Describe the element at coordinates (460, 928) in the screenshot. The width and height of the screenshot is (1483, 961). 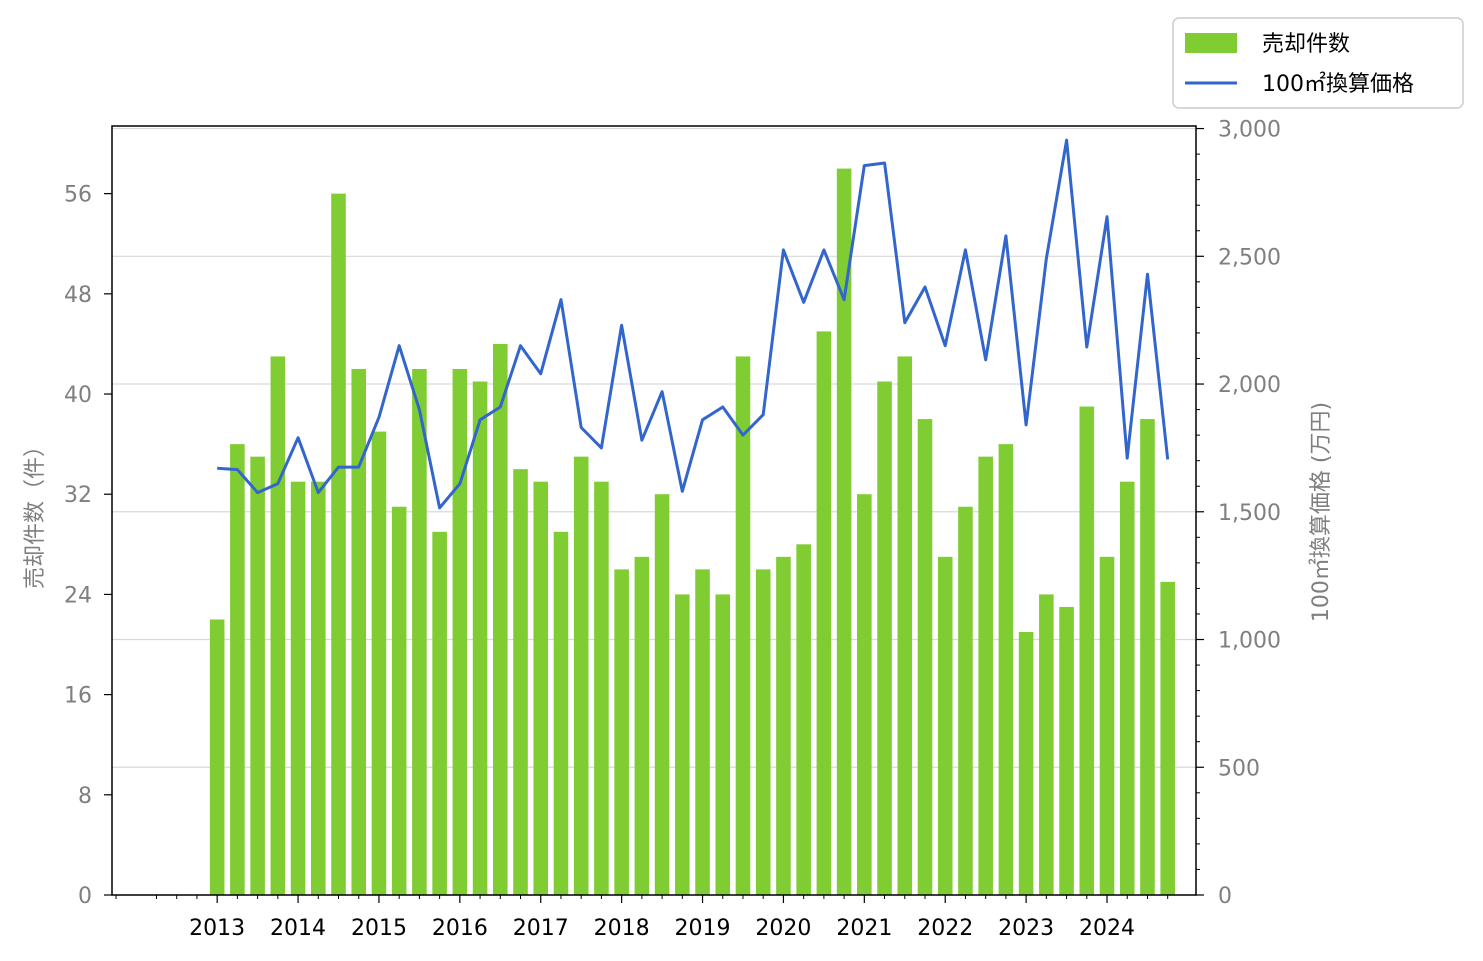
I see `x-tick-label-3: 2016` at that location.